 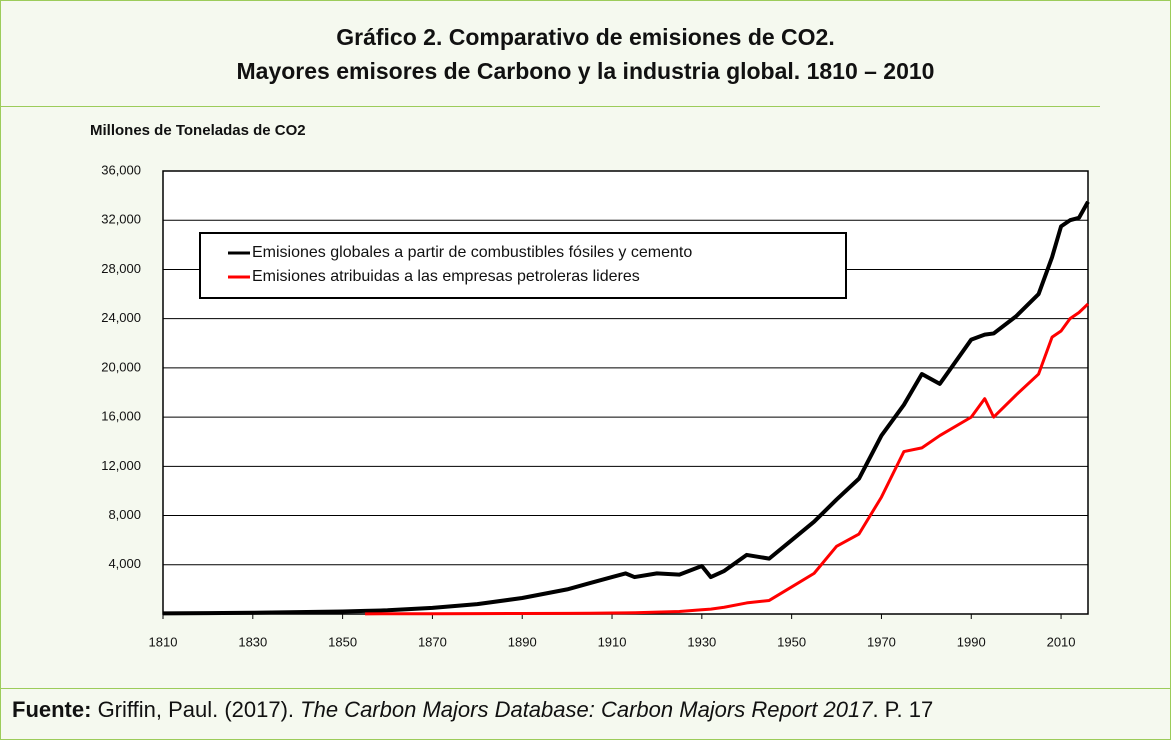 What do you see at coordinates (523, 265) in the screenshot?
I see `legend-box` at bounding box center [523, 265].